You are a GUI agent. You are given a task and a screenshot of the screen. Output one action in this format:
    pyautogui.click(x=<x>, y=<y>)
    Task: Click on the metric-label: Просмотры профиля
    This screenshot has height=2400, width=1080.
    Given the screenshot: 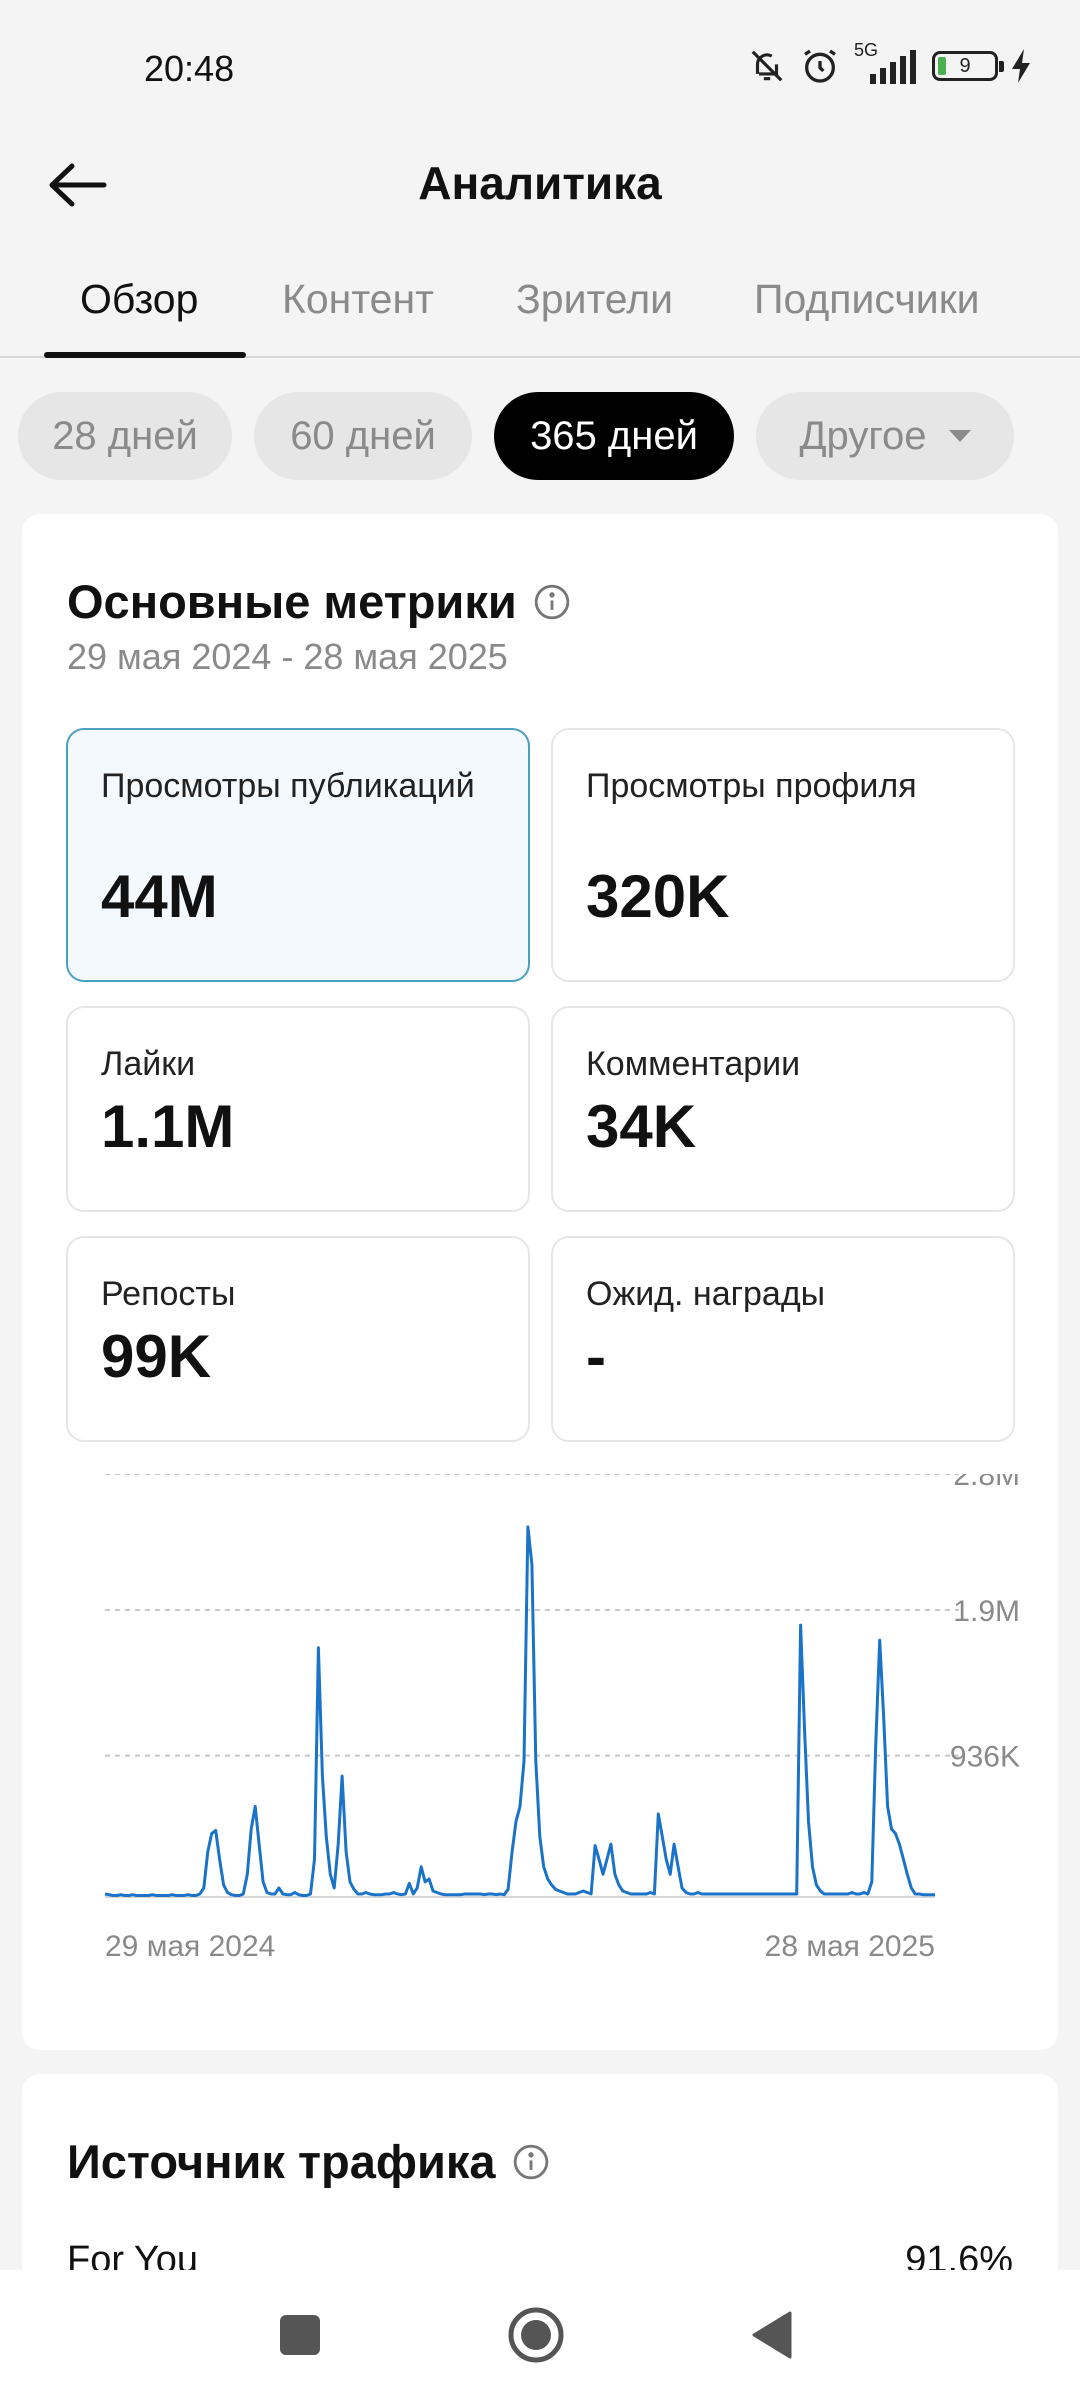 What is the action you would take?
    pyautogui.click(x=751, y=786)
    